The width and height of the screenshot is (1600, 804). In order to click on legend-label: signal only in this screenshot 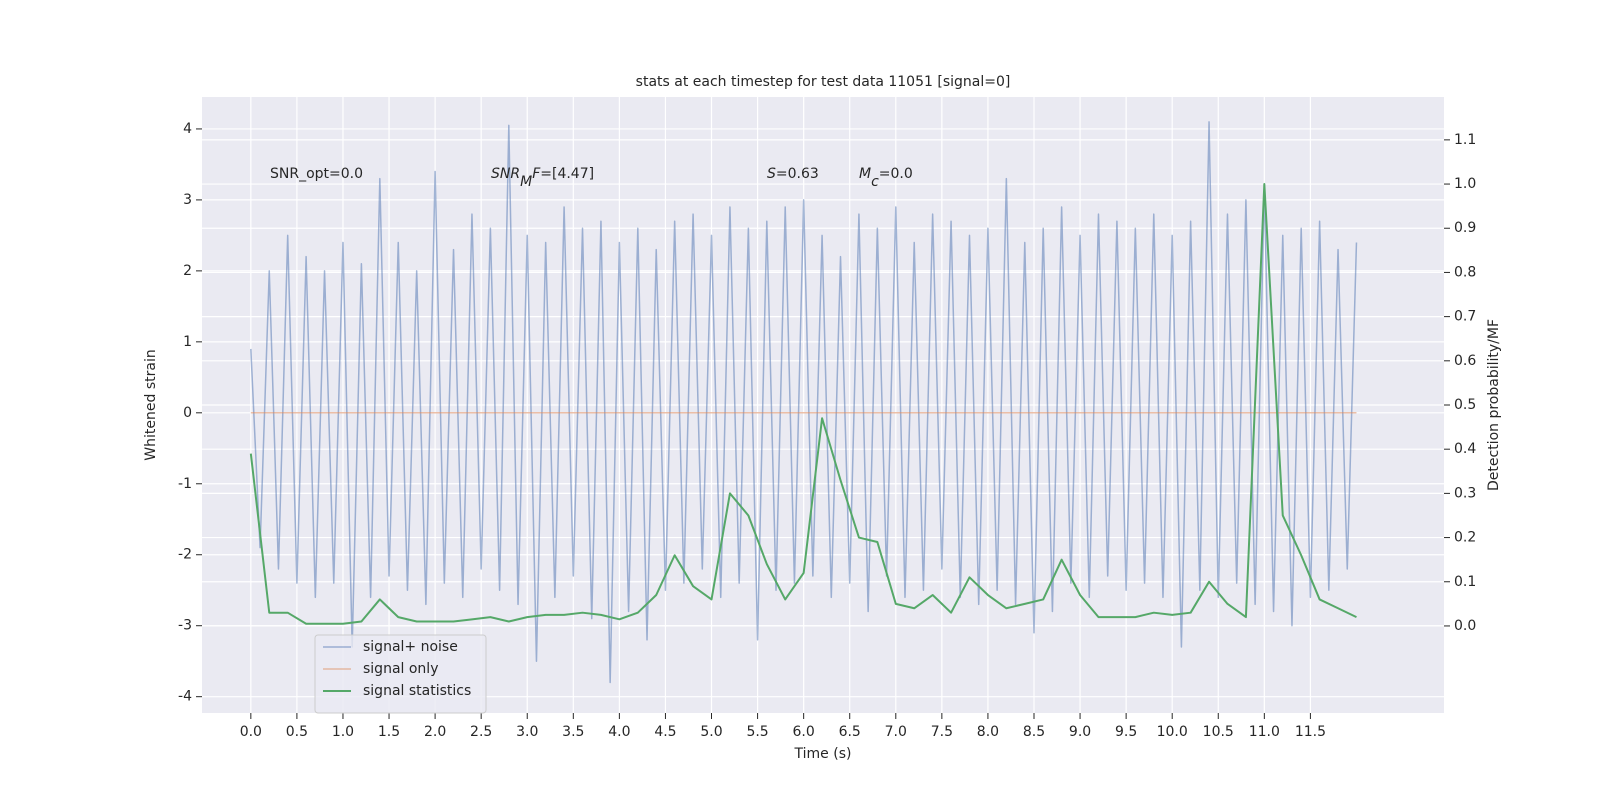, I will do `click(400, 669)`.